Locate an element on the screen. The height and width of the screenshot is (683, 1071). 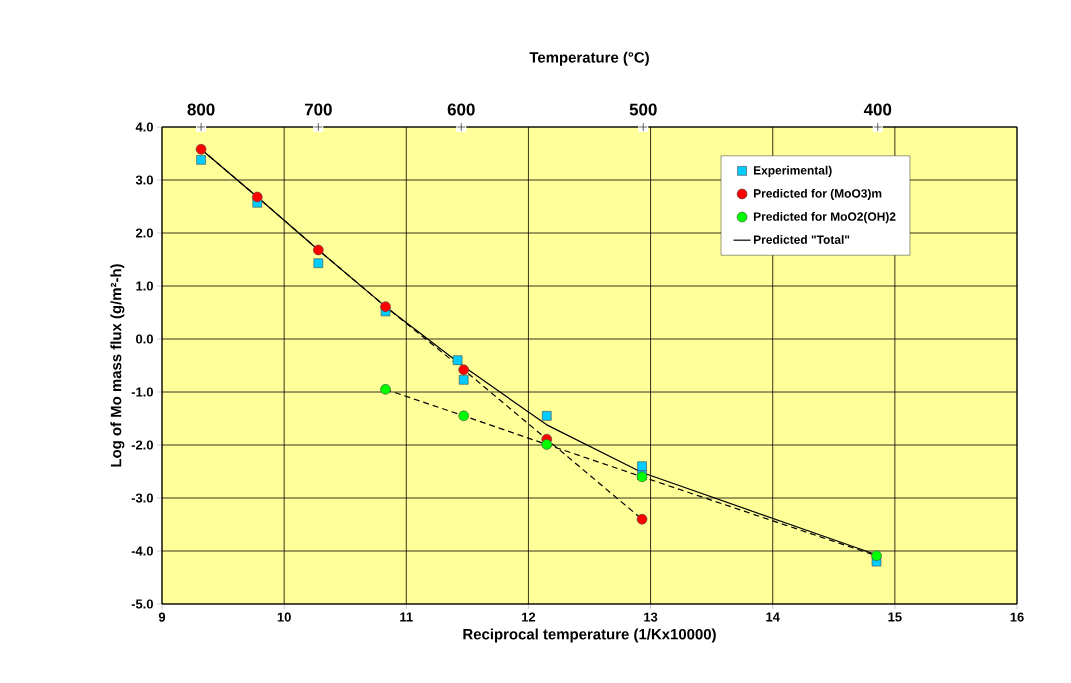
x-tick-label: 10 is located at coordinates (284, 617).